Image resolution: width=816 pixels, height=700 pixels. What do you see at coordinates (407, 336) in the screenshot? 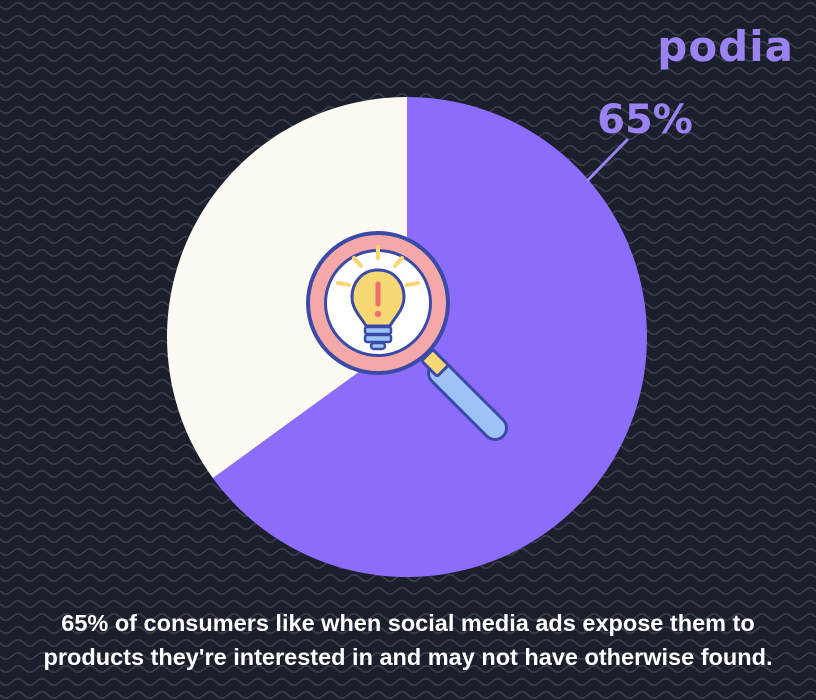
I see `magnifier-lightbulb-icon` at bounding box center [407, 336].